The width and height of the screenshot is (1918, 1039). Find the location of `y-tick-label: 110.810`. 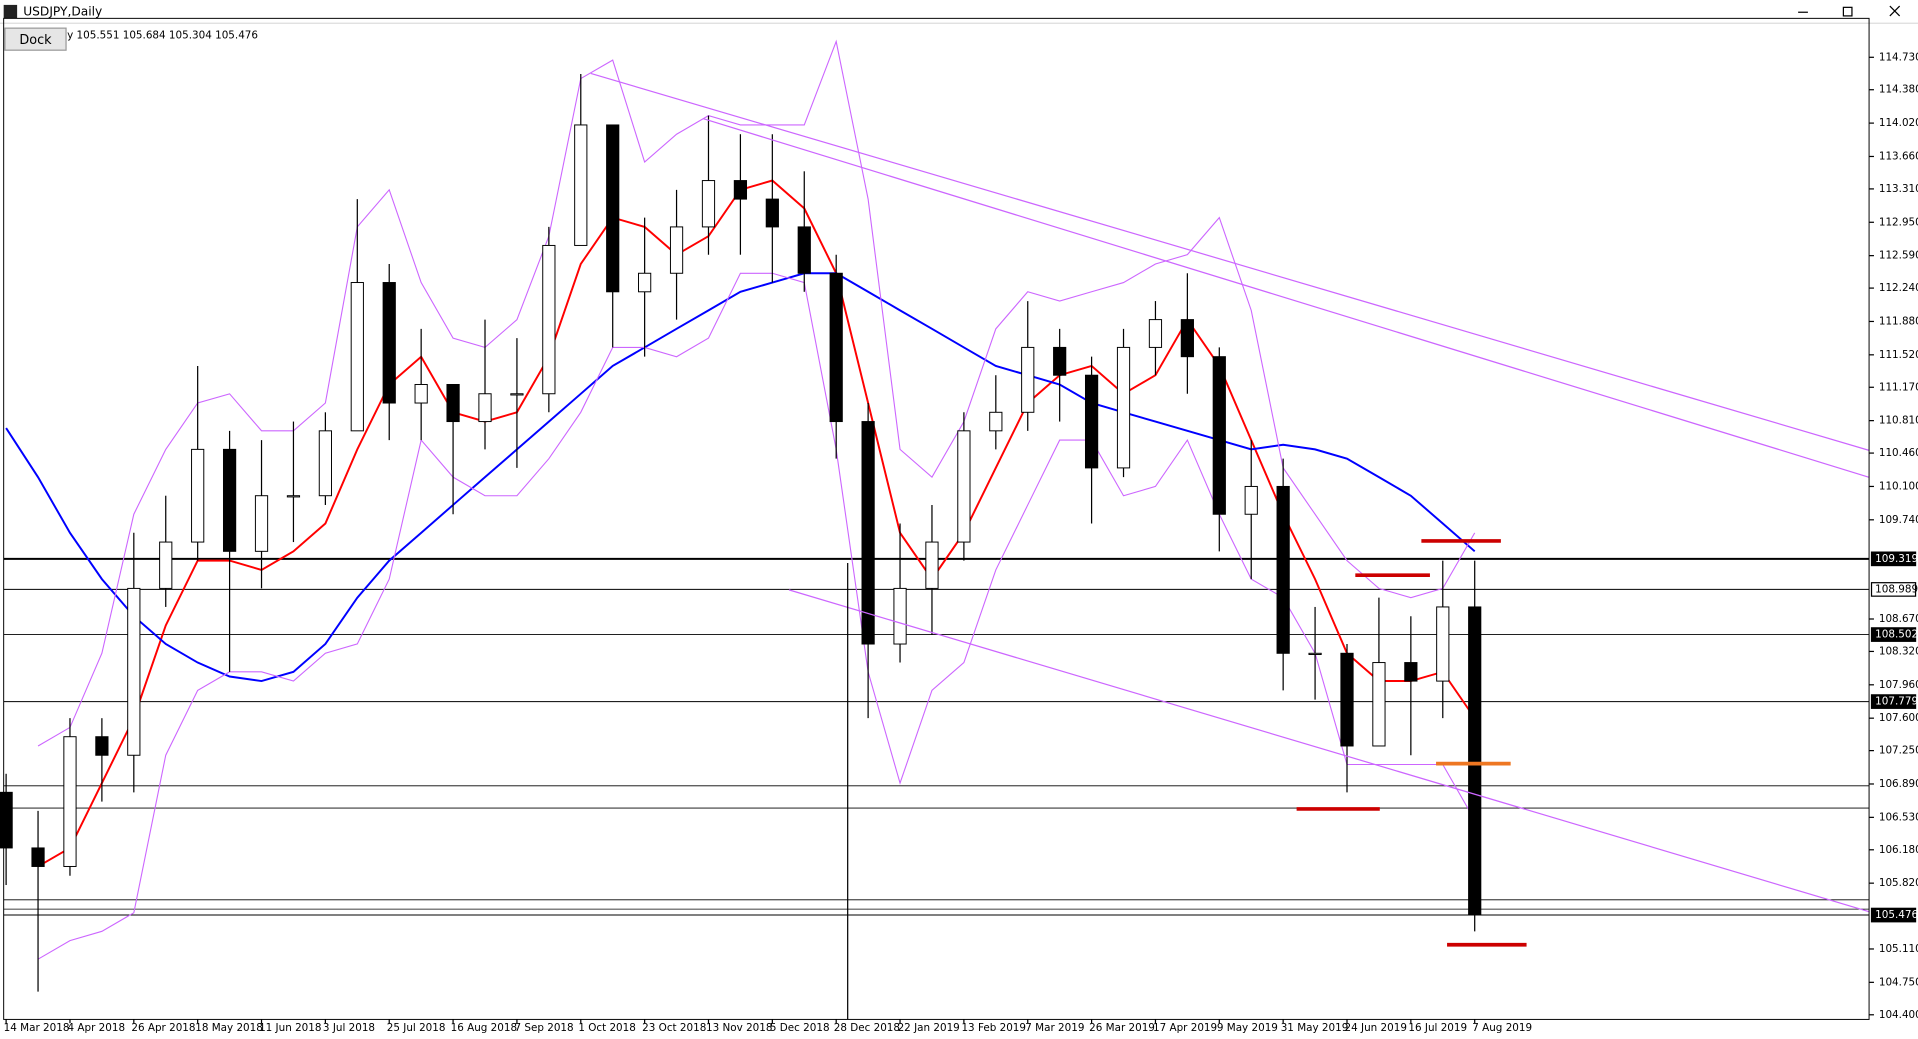

y-tick-label: 110.810 is located at coordinates (1898, 421).